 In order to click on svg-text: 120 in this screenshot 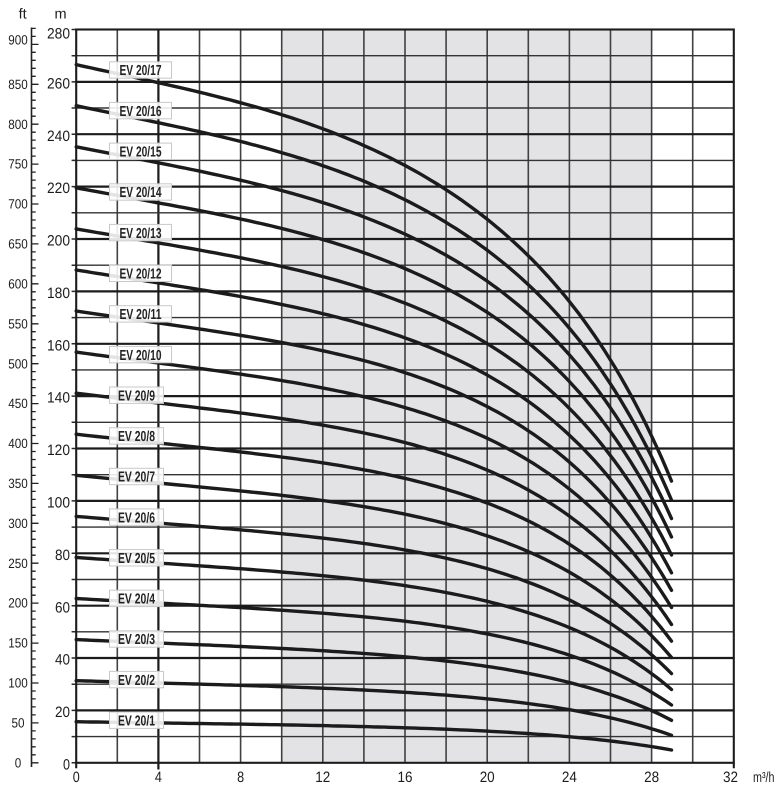, I will do `click(58, 450)`.